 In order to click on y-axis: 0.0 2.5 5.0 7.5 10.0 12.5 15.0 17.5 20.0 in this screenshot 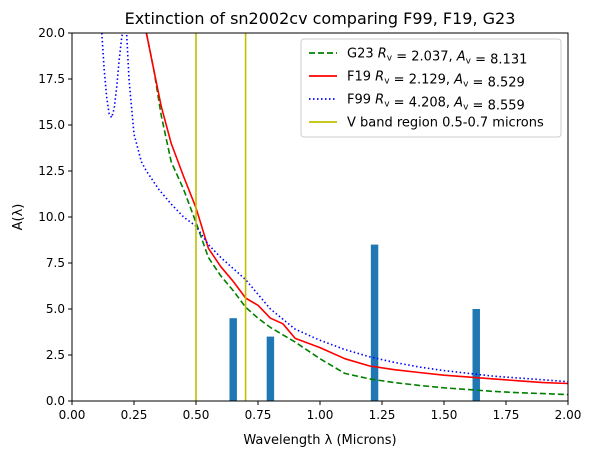, I will do `click(55, 217)`.